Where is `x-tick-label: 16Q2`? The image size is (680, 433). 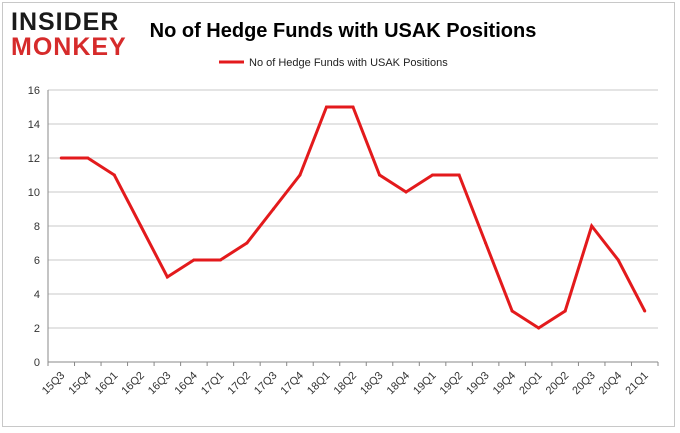 x-tick-label: 16Q2 is located at coordinates (133, 384).